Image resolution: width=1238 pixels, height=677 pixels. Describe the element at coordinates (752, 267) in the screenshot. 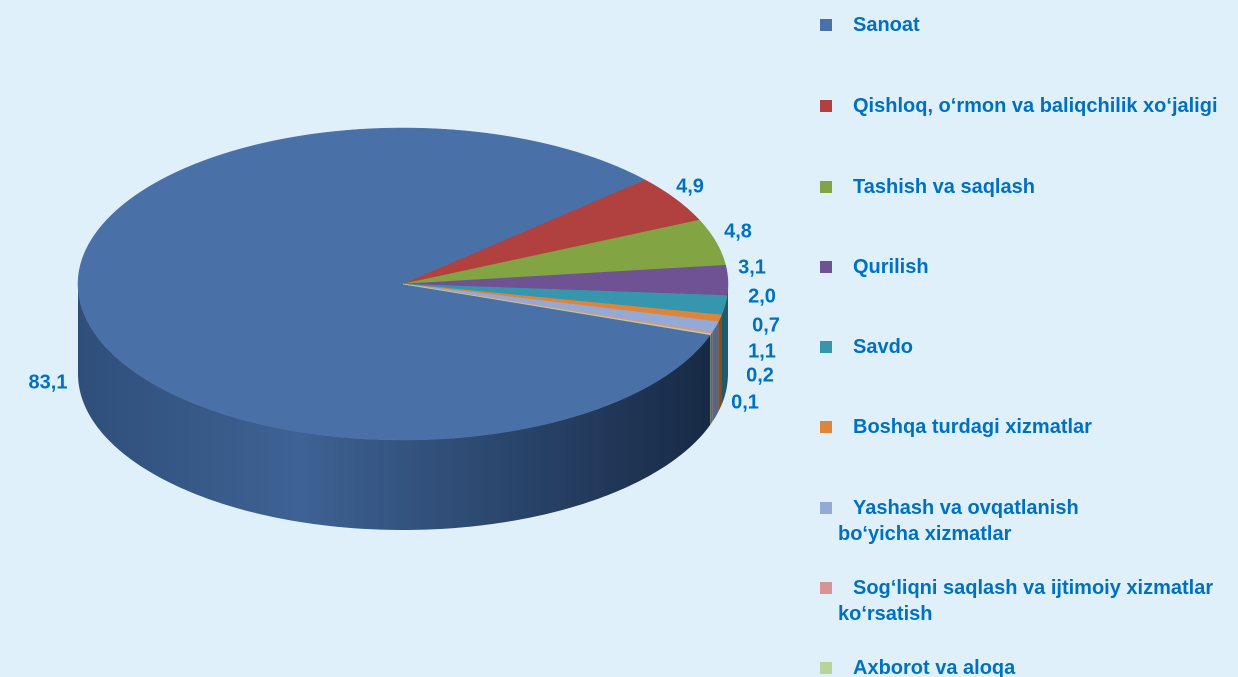

I see `data-label: 3,1` at that location.